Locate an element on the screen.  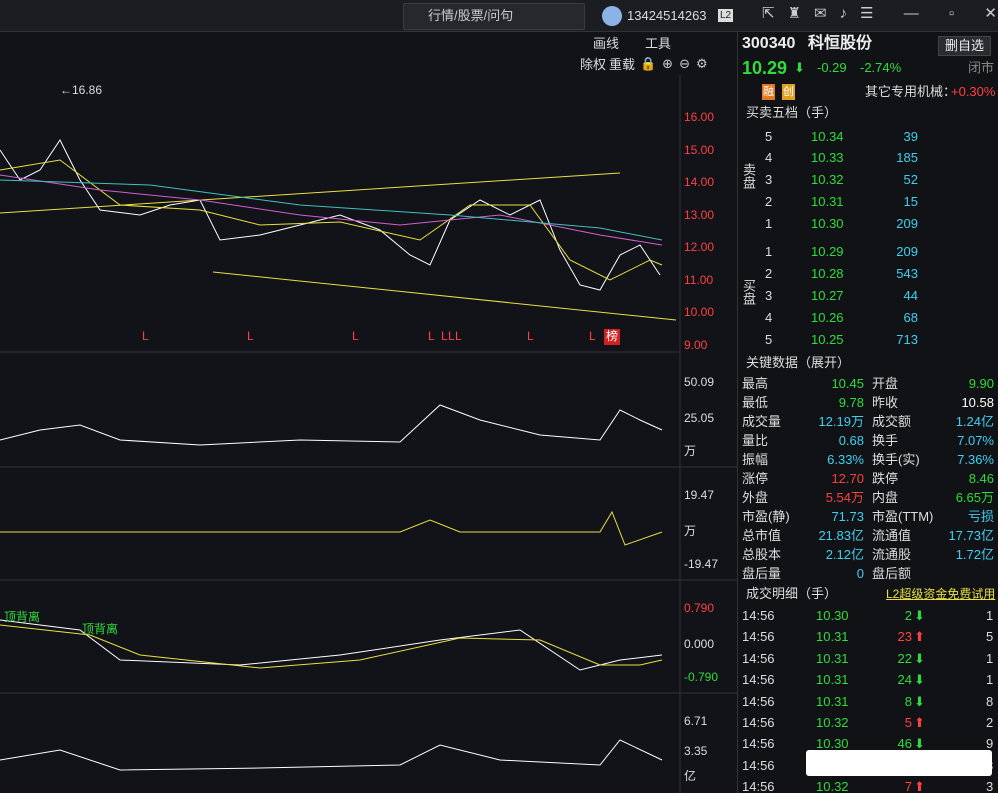
key-label: 外盘 is located at coordinates (755, 497).